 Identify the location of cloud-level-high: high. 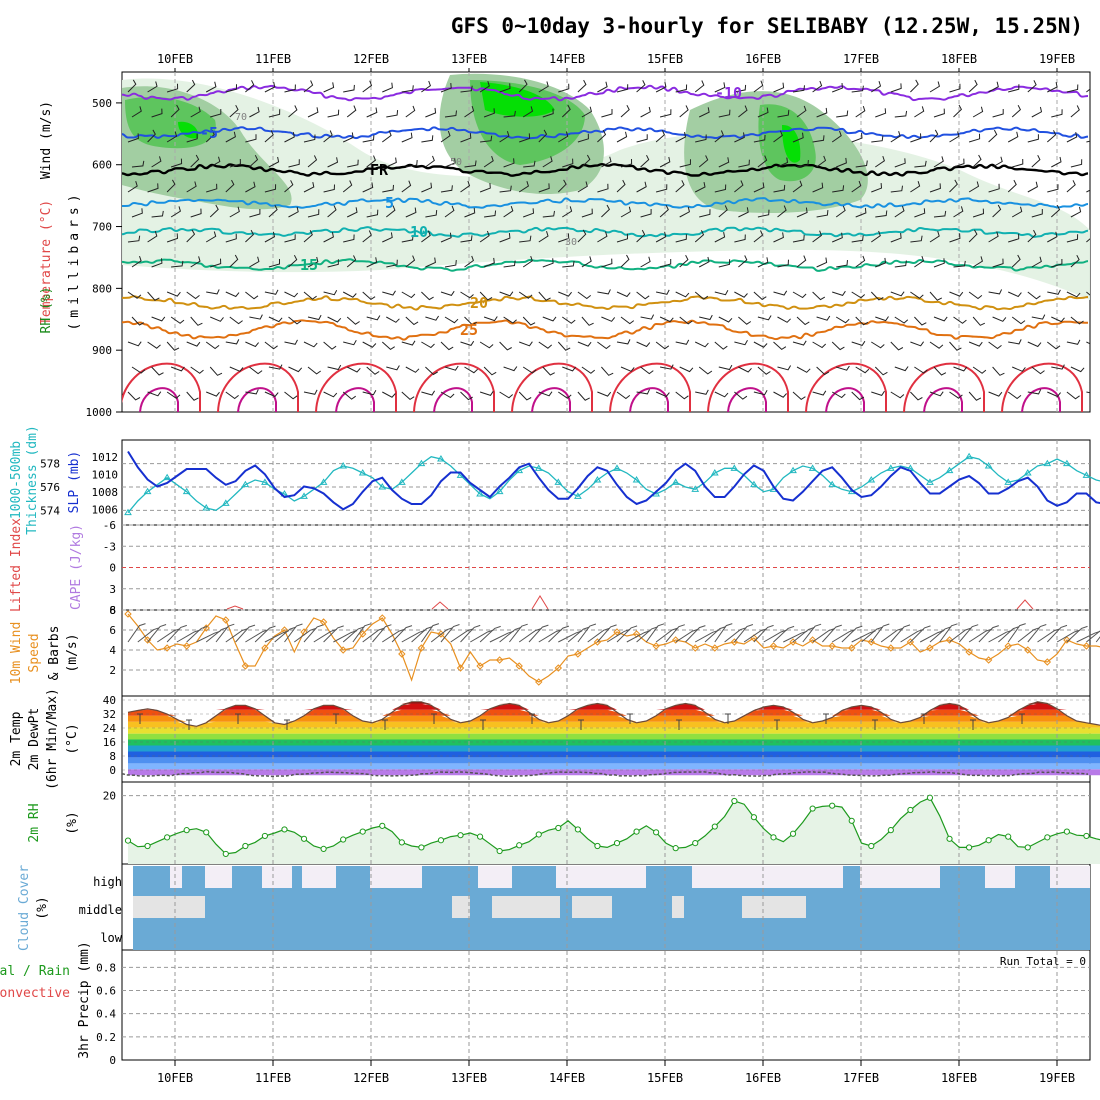
(107, 882).